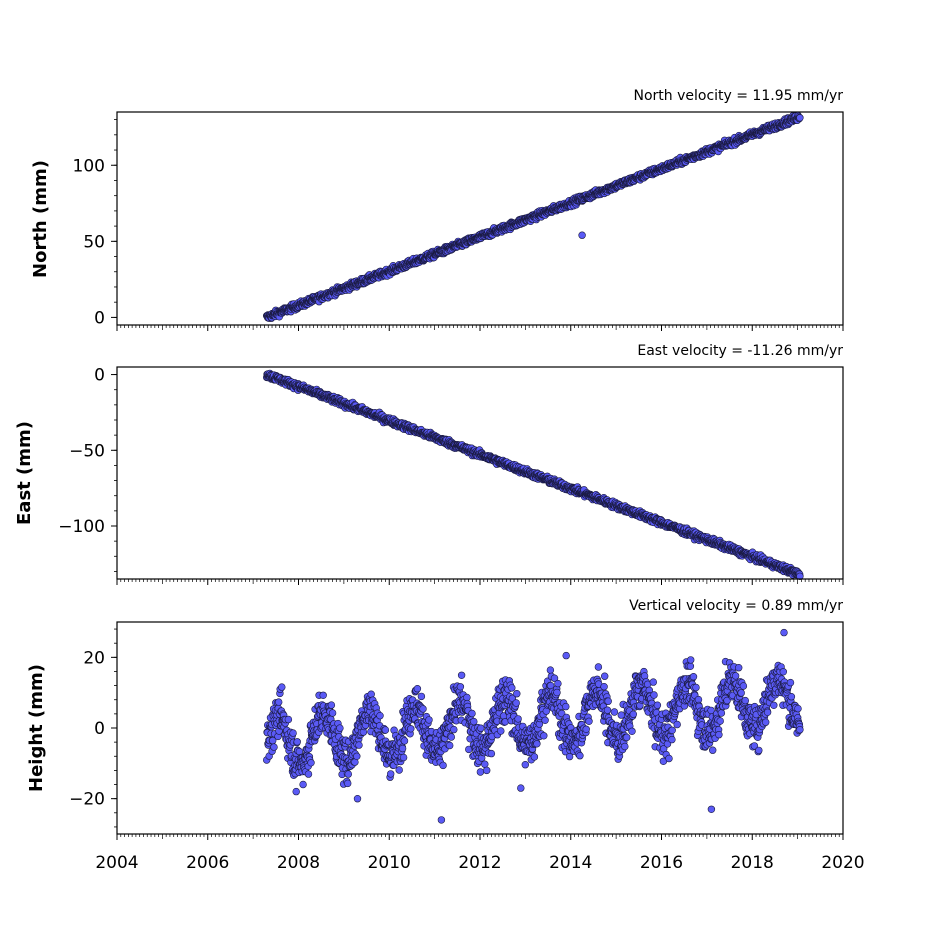 The height and width of the screenshot is (937, 937). What do you see at coordinates (533, 474) in the screenshot?
I see `east-markers` at bounding box center [533, 474].